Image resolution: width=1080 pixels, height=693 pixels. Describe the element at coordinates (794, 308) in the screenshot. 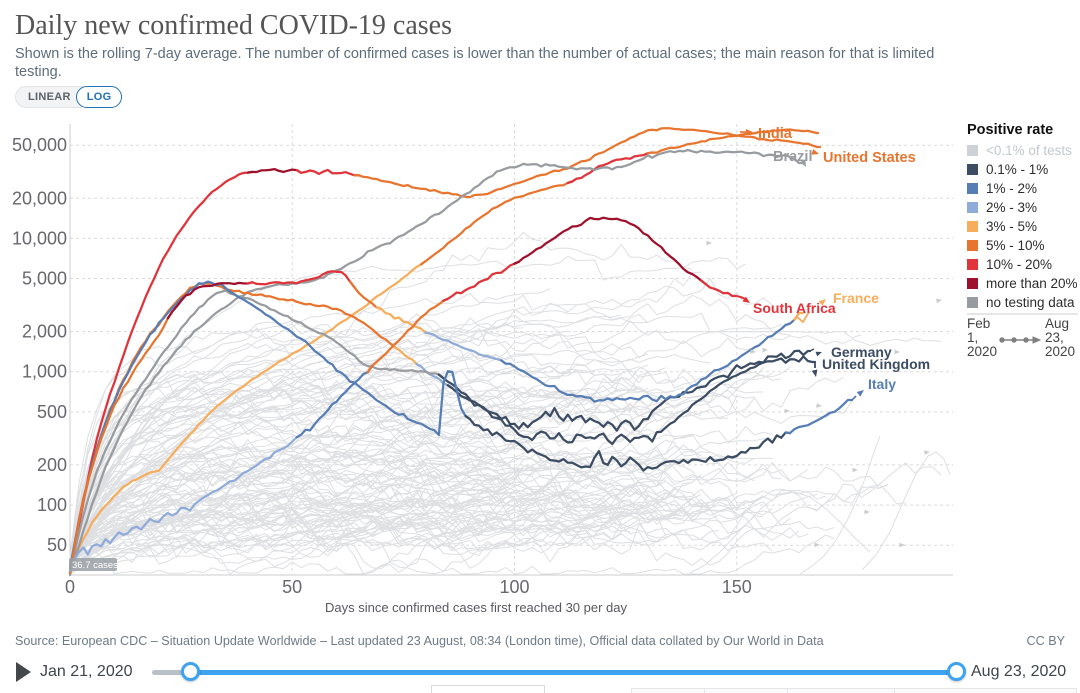

I see `svg-text: South Africa` at that location.